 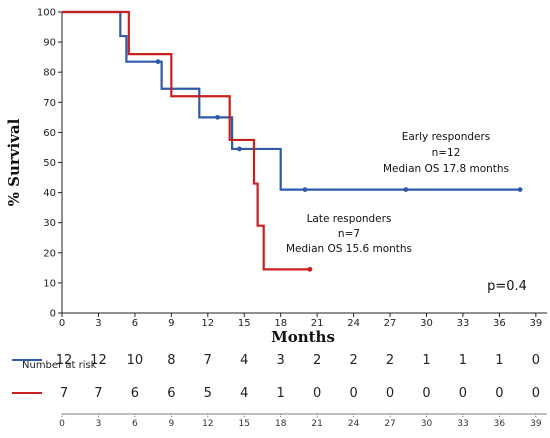 What do you see at coordinates (171, 360) in the screenshot?
I see `risk-count: 8` at bounding box center [171, 360].